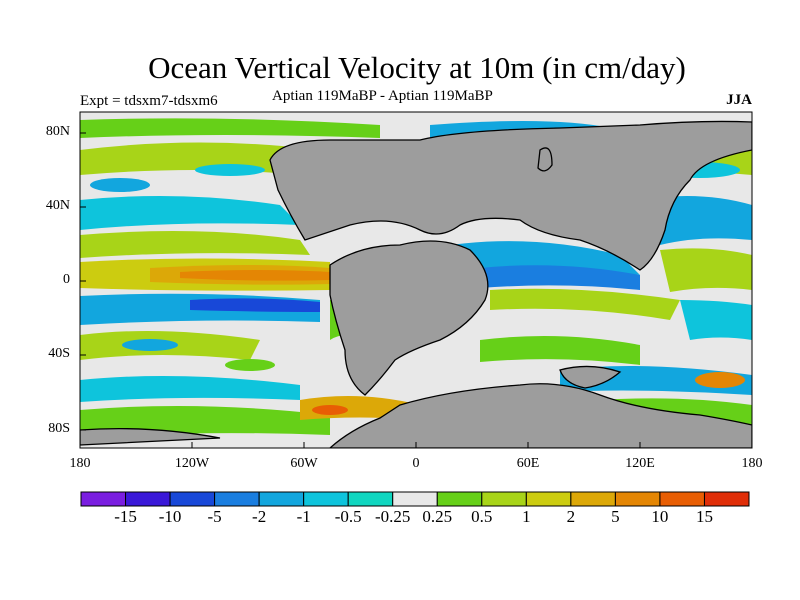 The width and height of the screenshot is (800, 600). Describe the element at coordinates (66, 279) in the screenshot. I see `lat-label-0: 0` at that location.